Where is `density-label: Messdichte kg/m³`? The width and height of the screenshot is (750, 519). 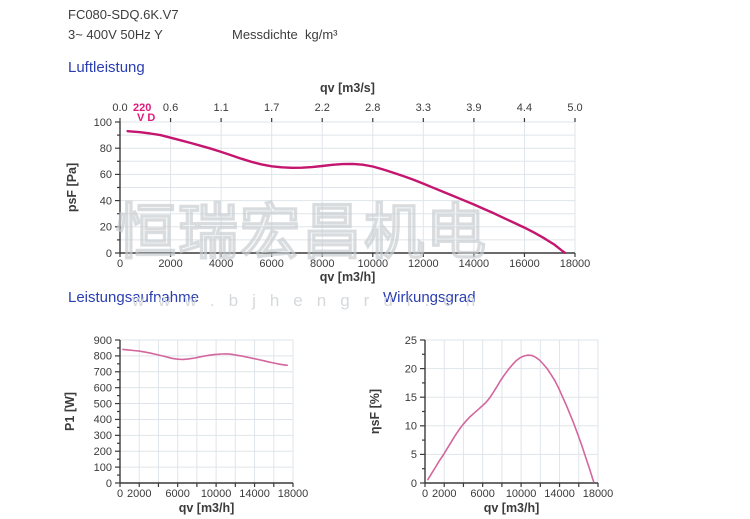 density-label: Messdichte kg/m³ is located at coordinates (285, 34).